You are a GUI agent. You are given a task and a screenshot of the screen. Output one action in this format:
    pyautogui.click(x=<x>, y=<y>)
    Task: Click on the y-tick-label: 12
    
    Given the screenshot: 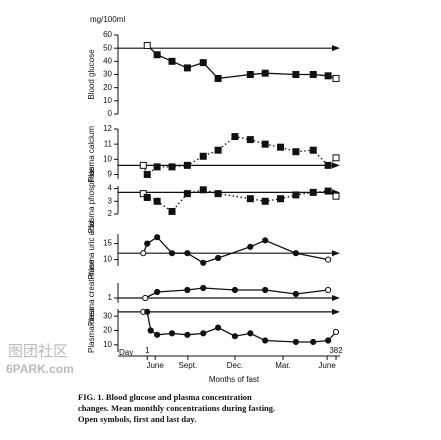 What is the action you would take?
    pyautogui.click(x=107, y=128)
    